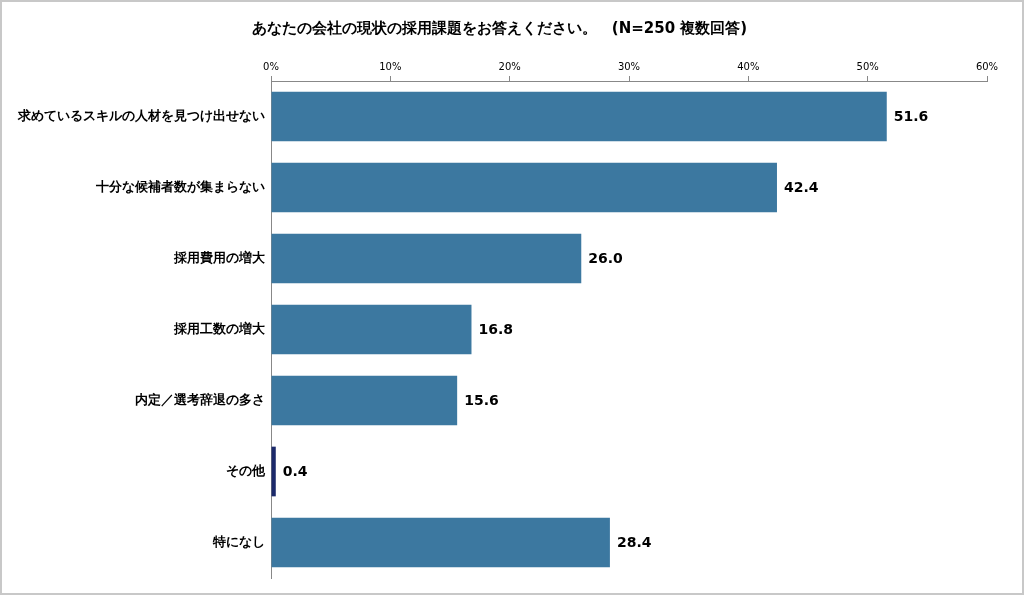 The height and width of the screenshot is (595, 1024). I want to click on data-label: 51.6, so click(911, 116).